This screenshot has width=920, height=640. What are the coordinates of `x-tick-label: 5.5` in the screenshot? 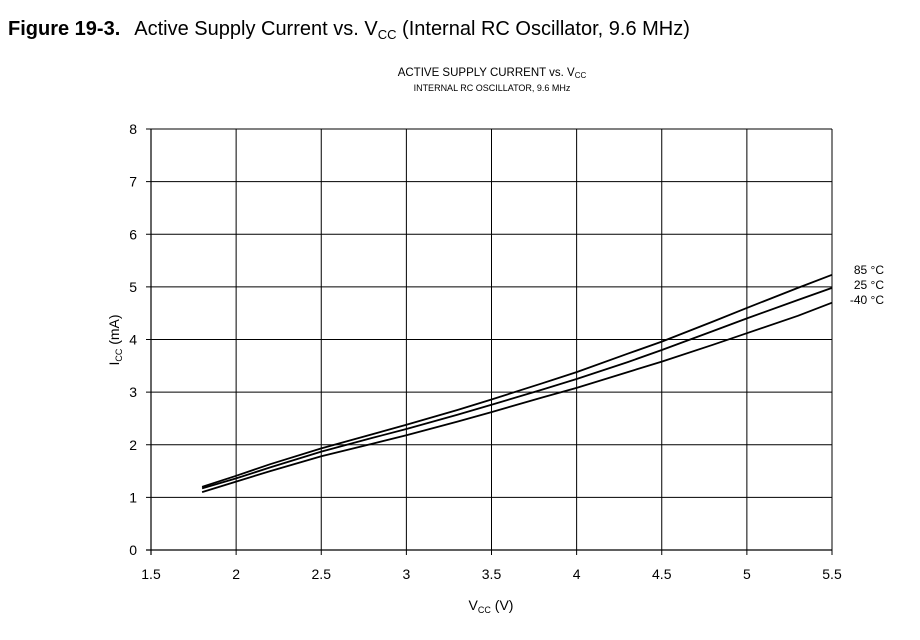 It's located at (832, 574).